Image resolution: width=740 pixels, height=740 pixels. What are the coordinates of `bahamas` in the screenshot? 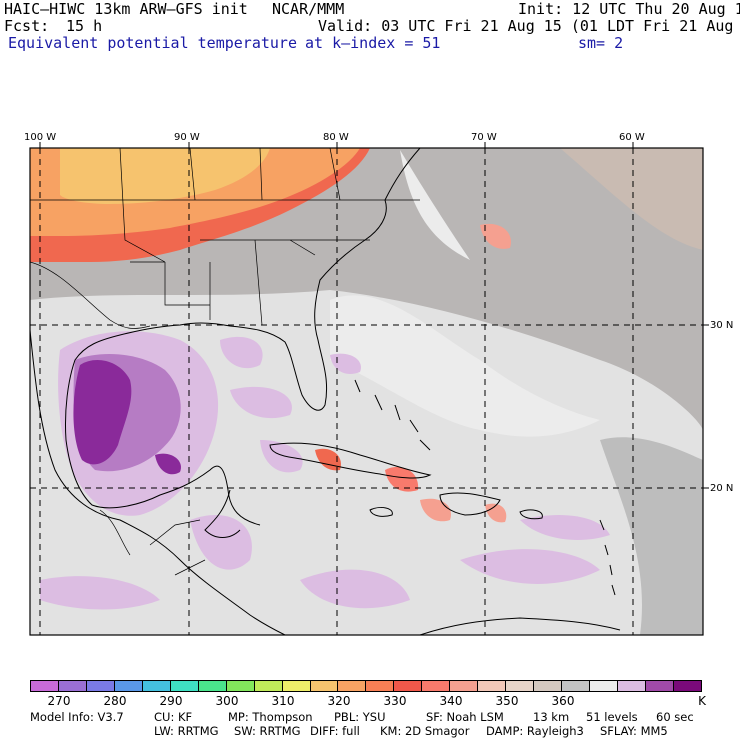 It's located at (392, 415).